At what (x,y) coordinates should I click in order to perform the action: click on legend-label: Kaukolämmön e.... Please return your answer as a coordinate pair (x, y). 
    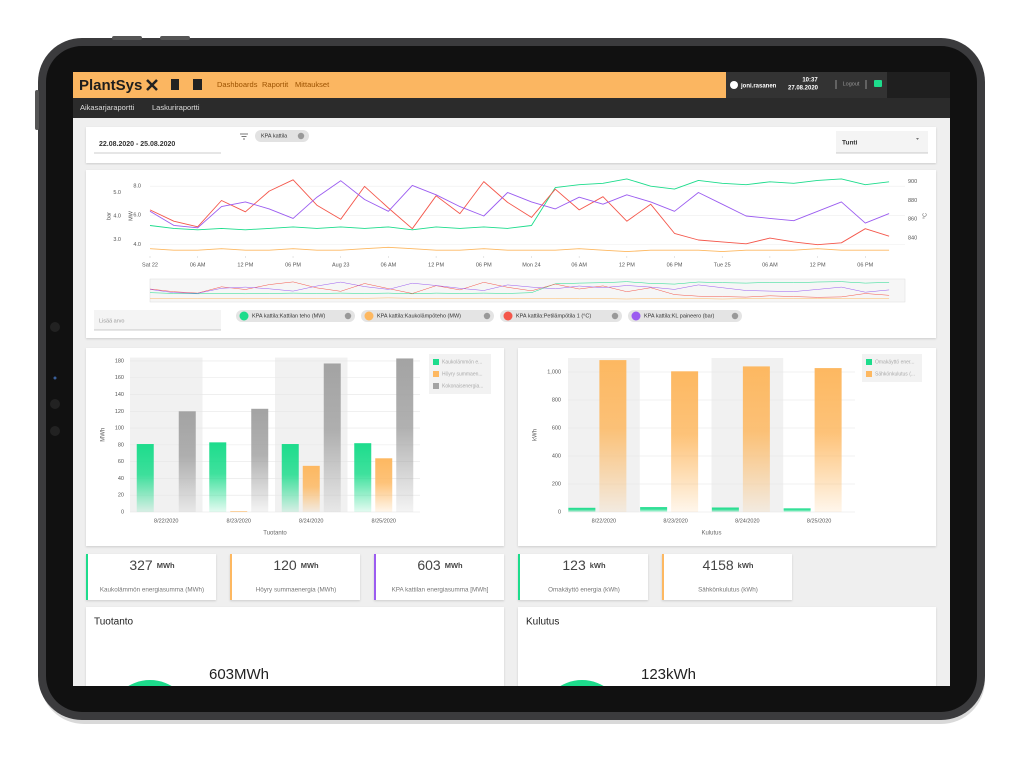
    Looking at the image, I should click on (462, 362).